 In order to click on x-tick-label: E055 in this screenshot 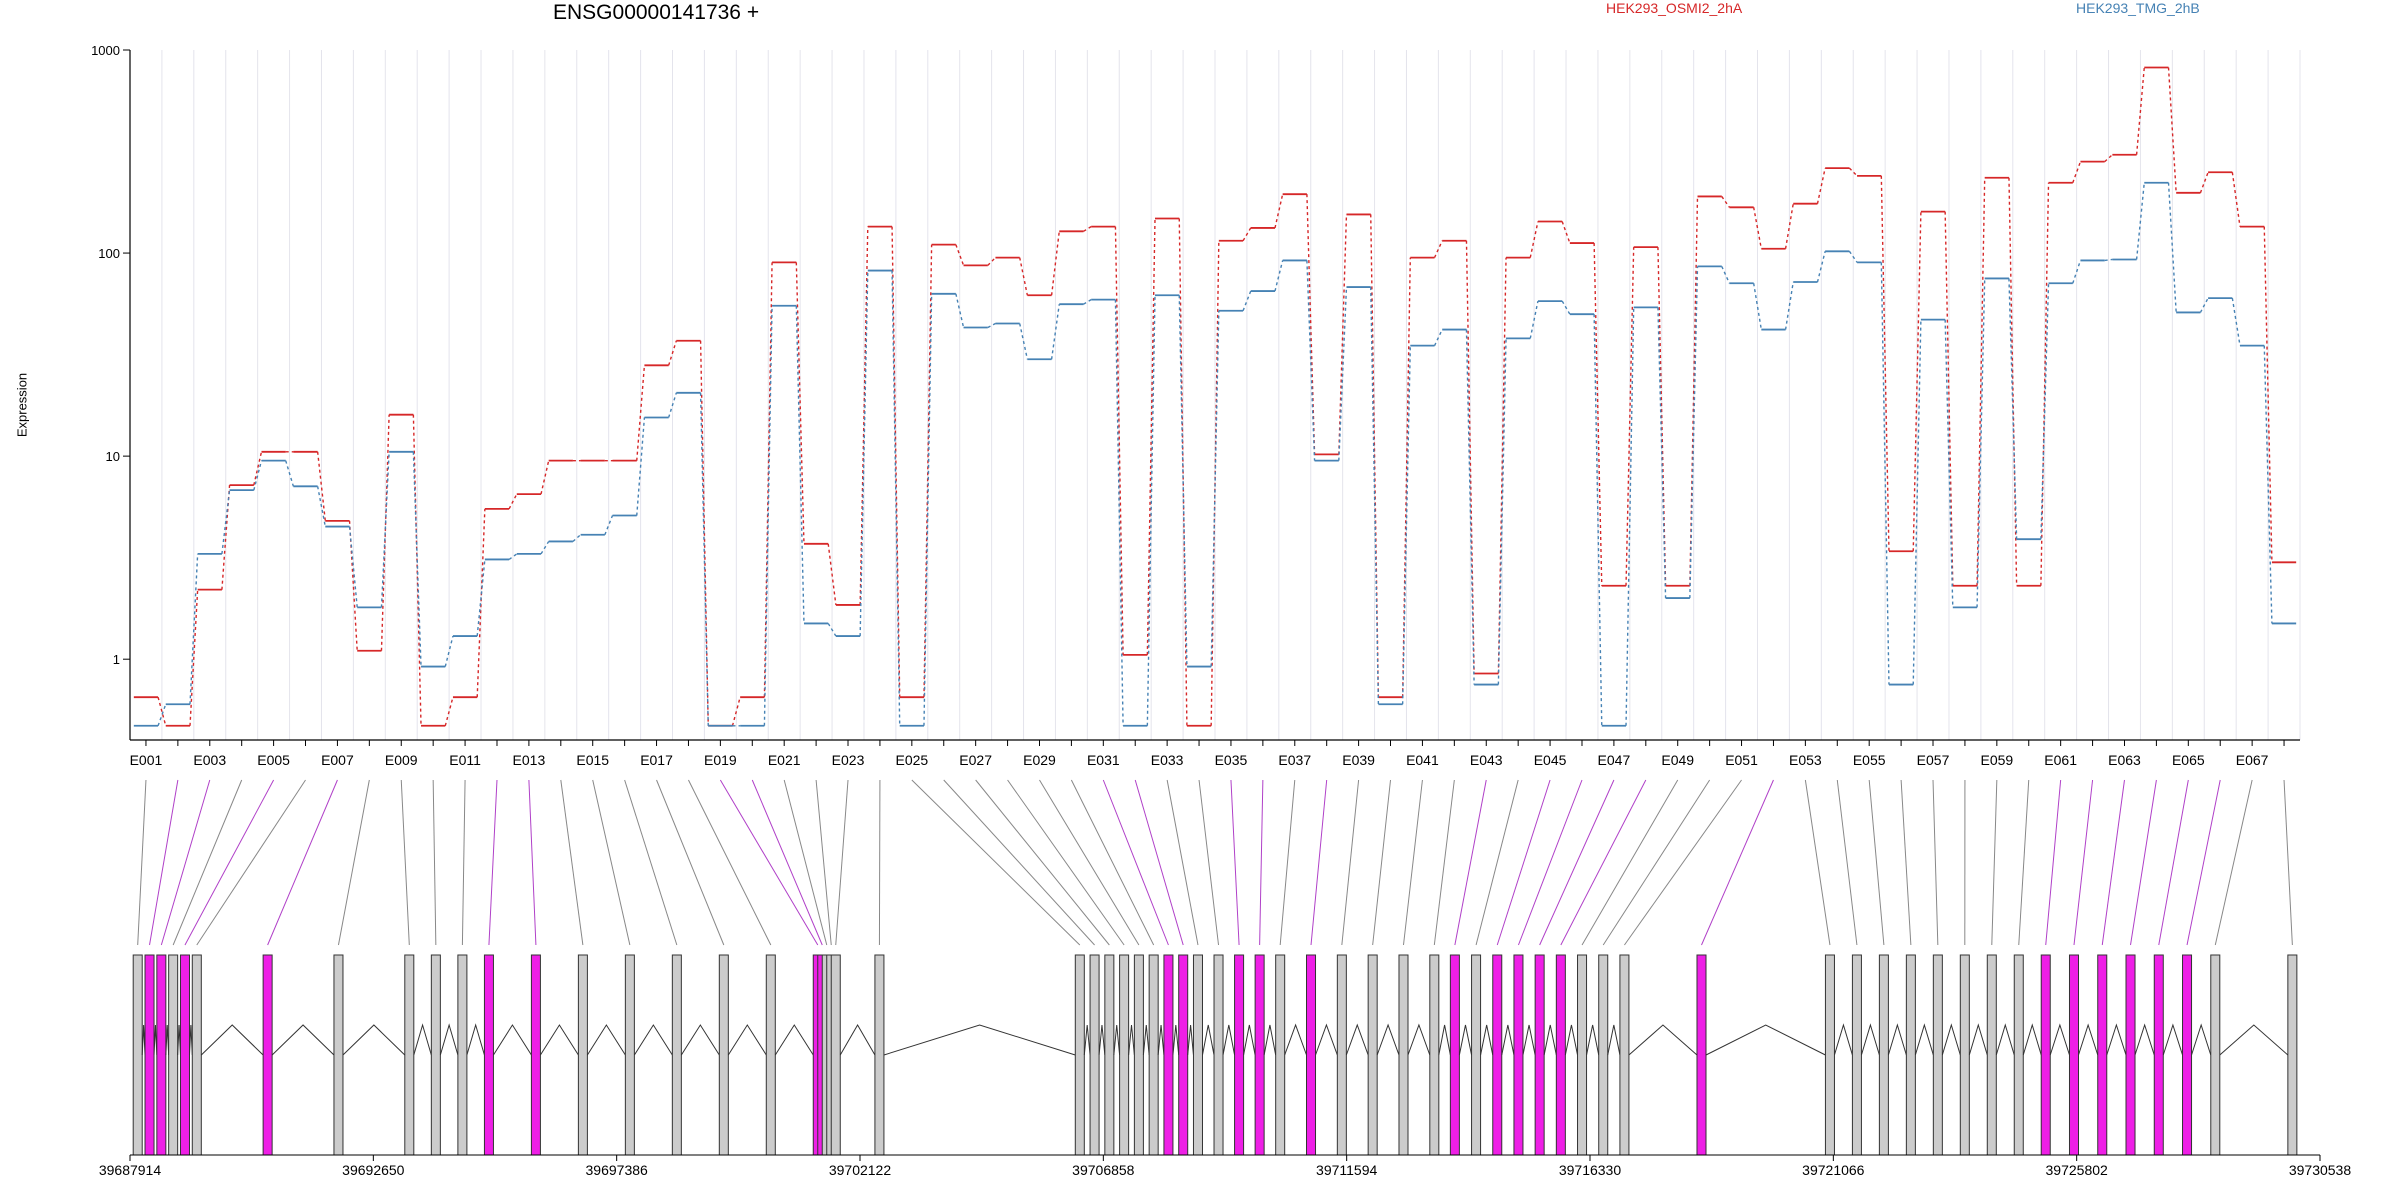, I will do `click(1869, 760)`.